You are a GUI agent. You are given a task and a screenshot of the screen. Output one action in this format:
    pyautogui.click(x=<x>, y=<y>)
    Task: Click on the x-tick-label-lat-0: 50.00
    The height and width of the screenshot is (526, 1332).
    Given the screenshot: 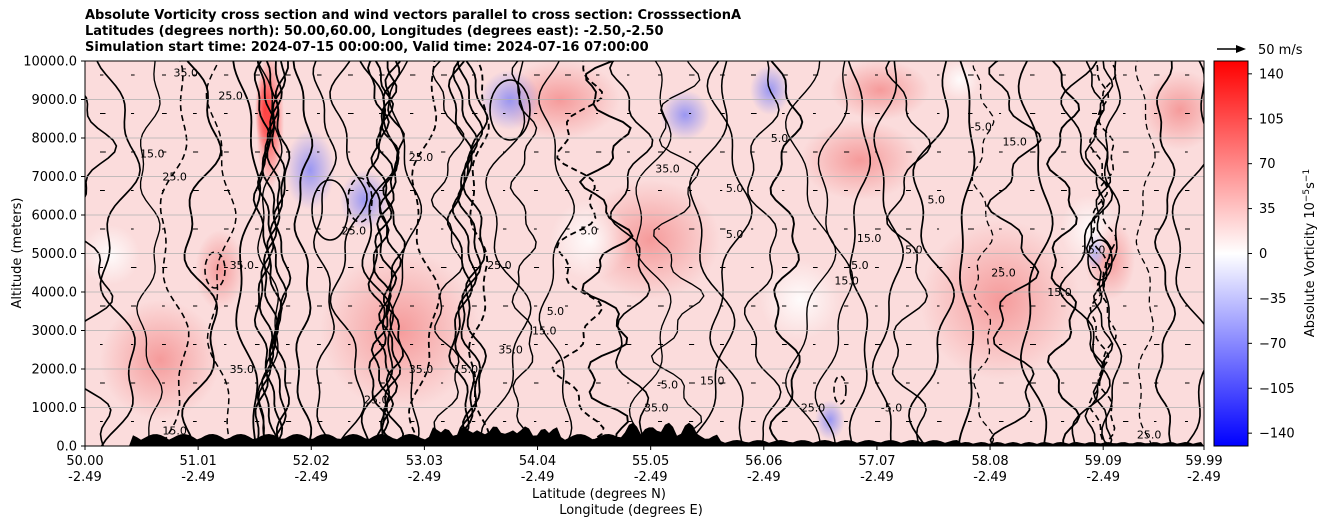 What is the action you would take?
    pyautogui.click(x=84, y=461)
    